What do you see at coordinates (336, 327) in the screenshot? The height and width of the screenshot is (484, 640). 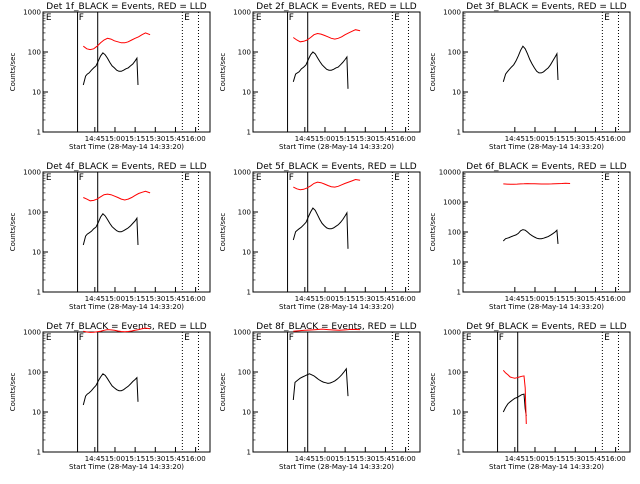 I see `plot-title: Det 8f_BLACK = Events, RED = LLD` at bounding box center [336, 327].